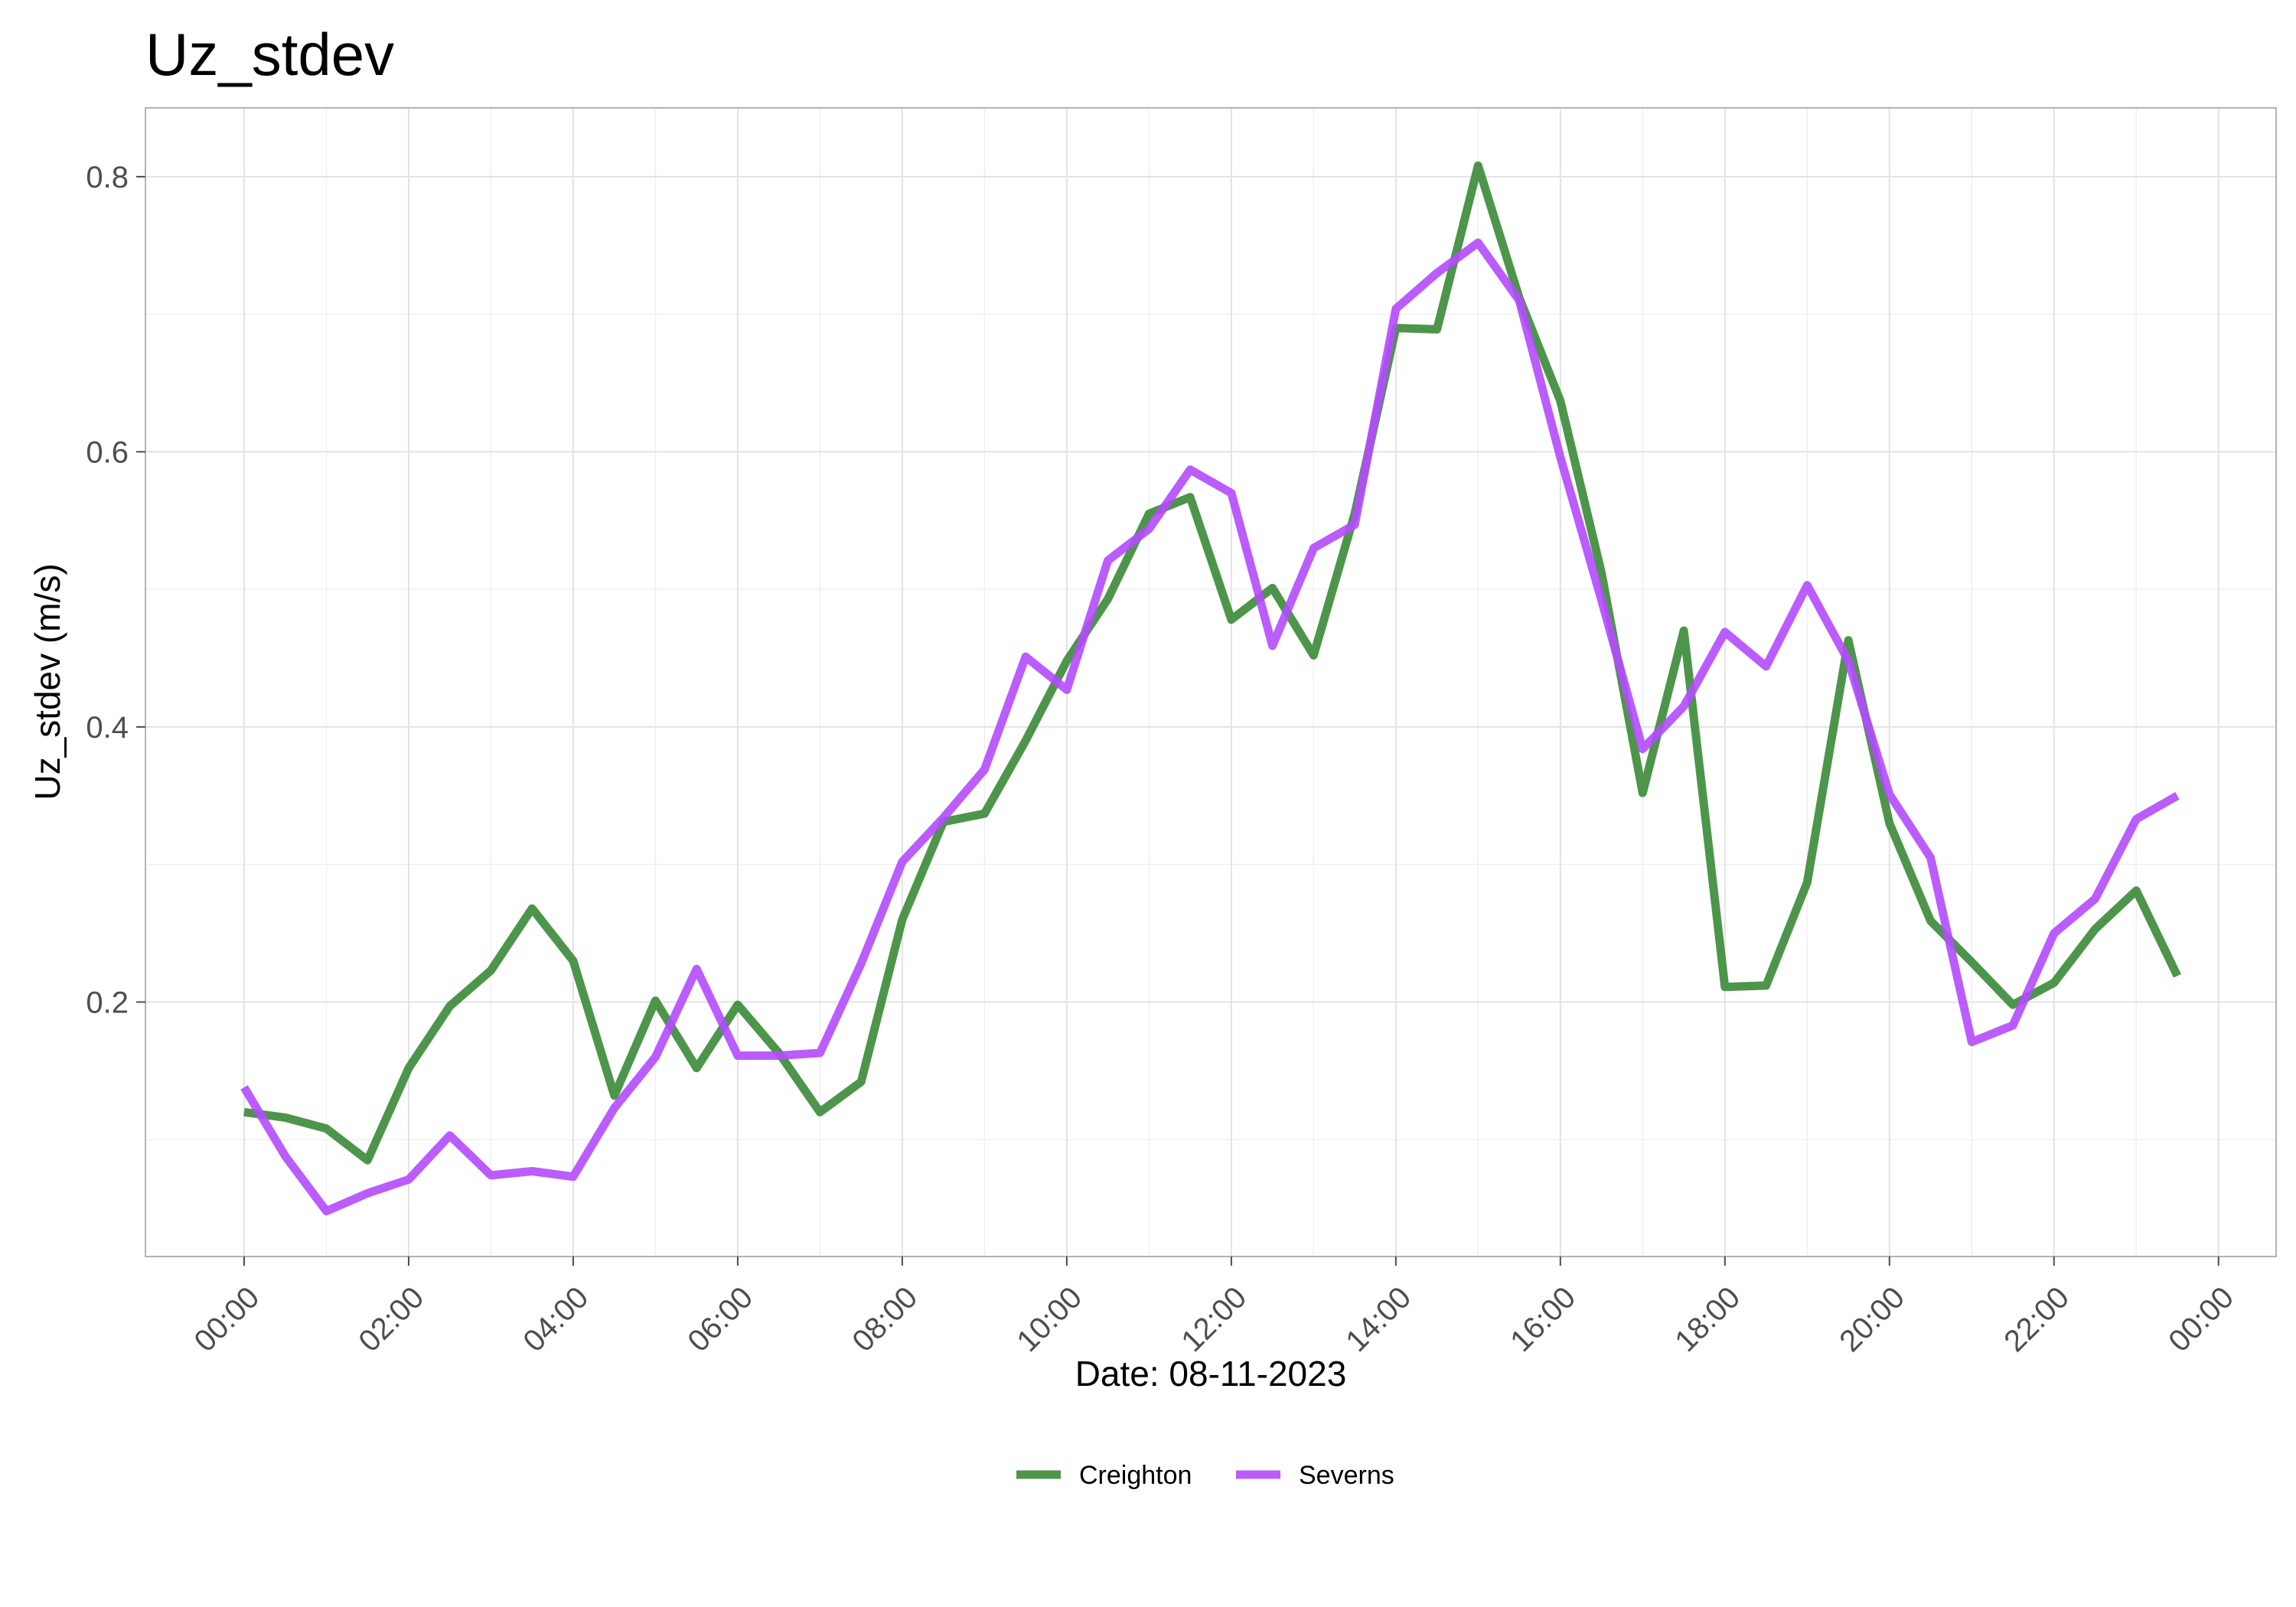  Describe the element at coordinates (720, 1319) in the screenshot. I see `x-tick-label: 06:00` at that location.